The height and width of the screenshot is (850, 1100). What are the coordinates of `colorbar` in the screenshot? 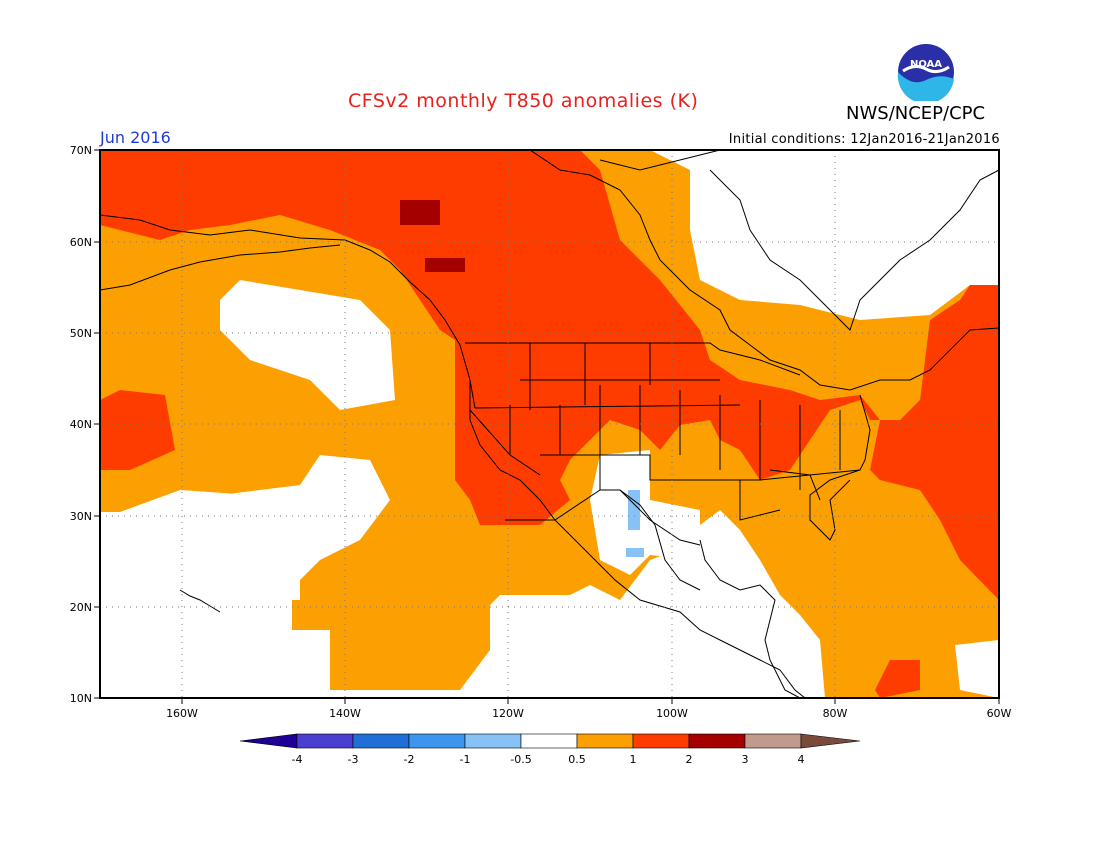 It's located at (550, 741).